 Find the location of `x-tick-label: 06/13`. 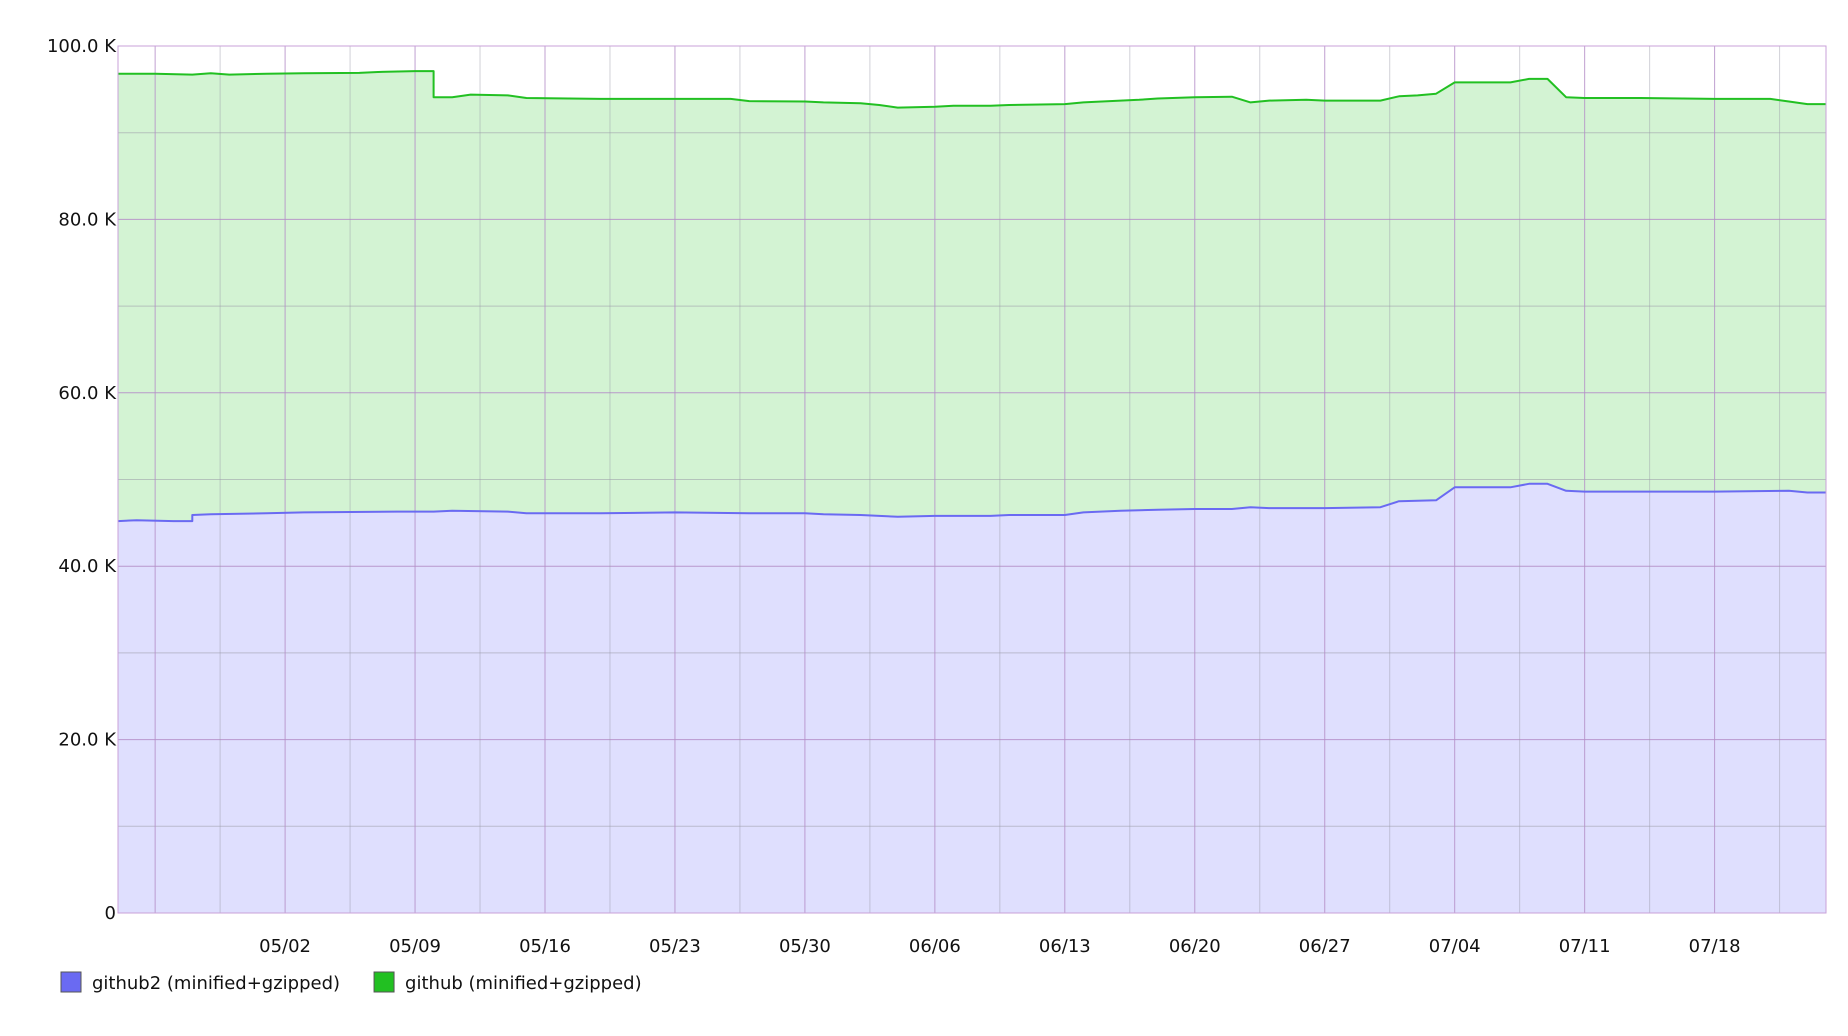

x-tick-label: 06/13 is located at coordinates (1065, 946).